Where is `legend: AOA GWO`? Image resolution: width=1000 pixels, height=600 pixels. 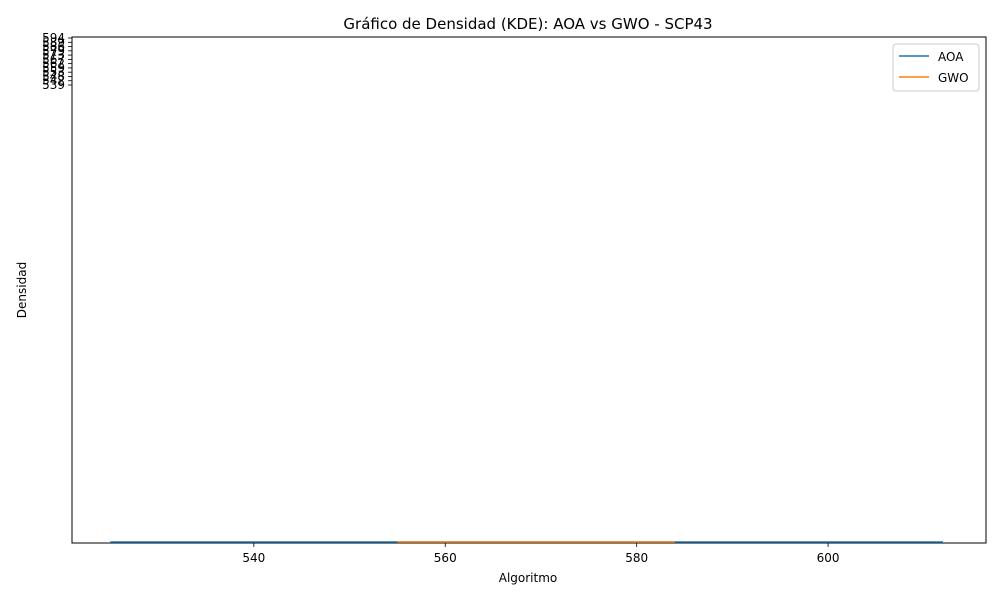 legend: AOA GWO is located at coordinates (936, 67).